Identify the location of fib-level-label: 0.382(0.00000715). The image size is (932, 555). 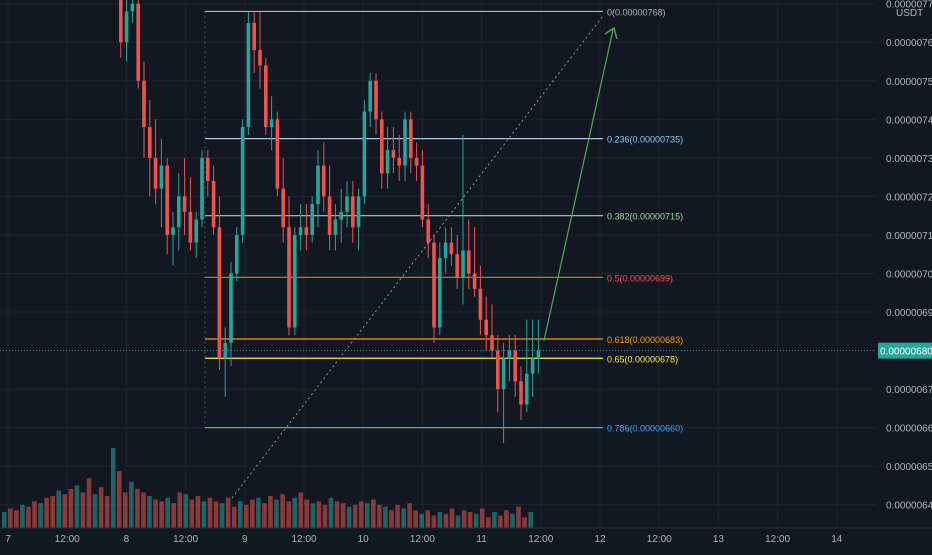
(645, 217).